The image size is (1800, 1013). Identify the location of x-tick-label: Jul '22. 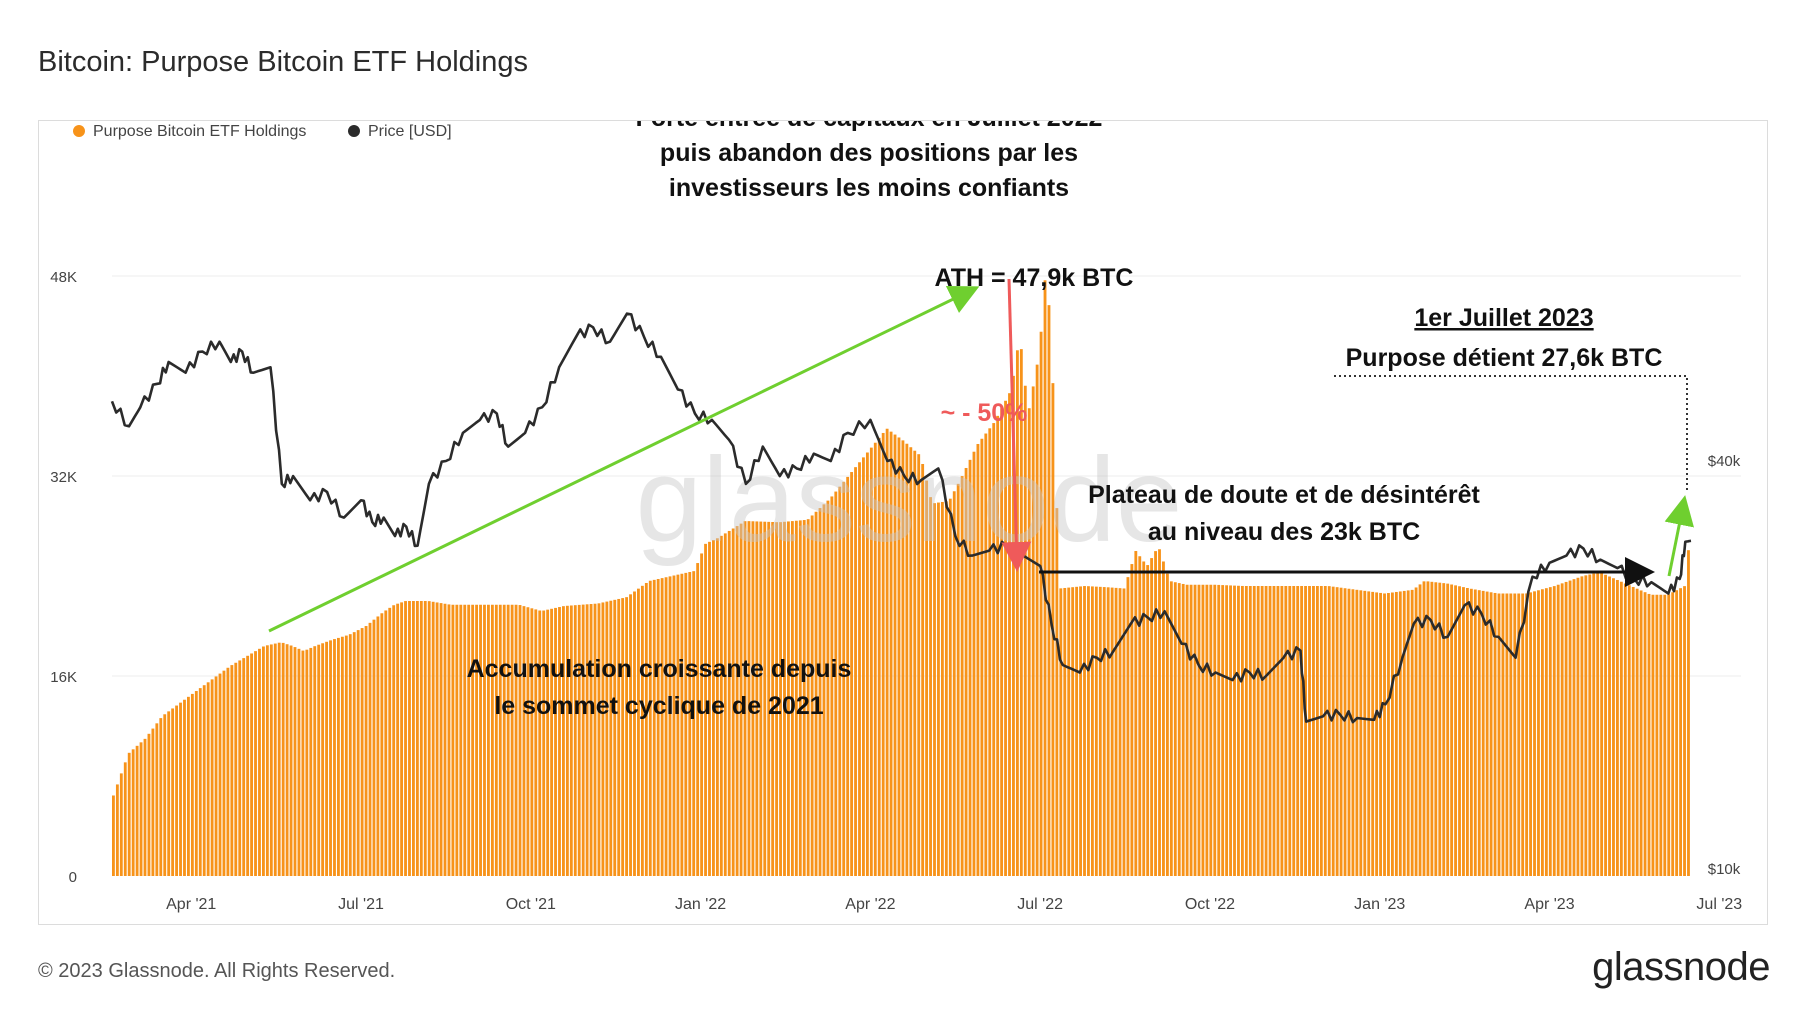
(1040, 904).